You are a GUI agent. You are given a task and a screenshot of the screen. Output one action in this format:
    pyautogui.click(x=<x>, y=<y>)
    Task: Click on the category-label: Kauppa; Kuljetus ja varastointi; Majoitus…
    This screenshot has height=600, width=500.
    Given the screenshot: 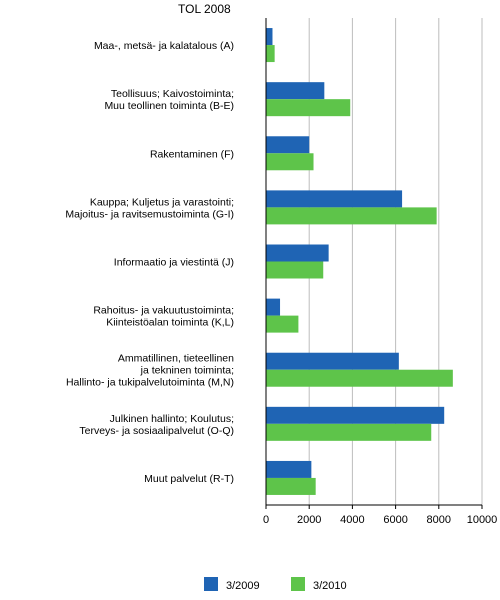 What is the action you would take?
    pyautogui.click(x=149, y=208)
    